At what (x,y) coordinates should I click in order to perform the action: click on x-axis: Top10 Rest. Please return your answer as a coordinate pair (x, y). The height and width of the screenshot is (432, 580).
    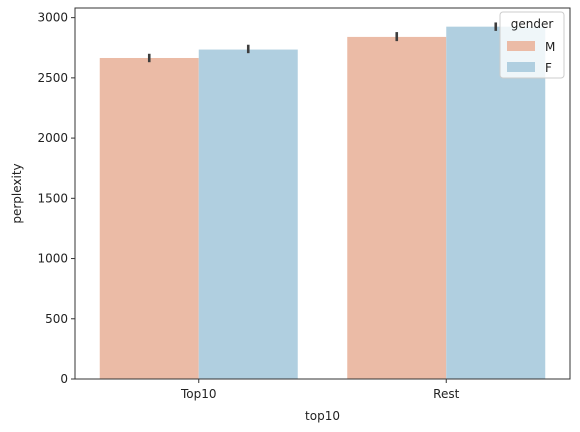
    Looking at the image, I should click on (320, 390).